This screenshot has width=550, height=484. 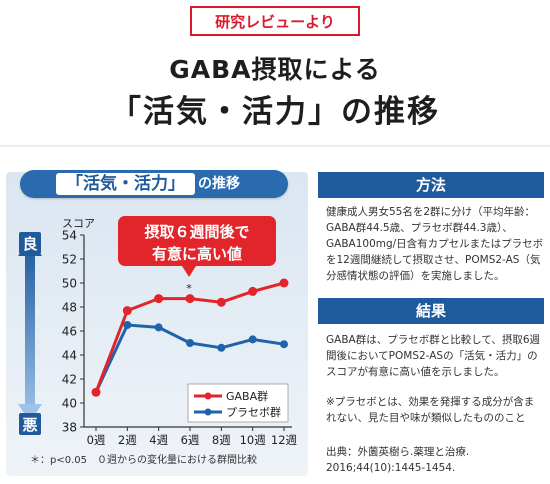 I want to click on y-tick-label: 48, so click(x=69, y=308).